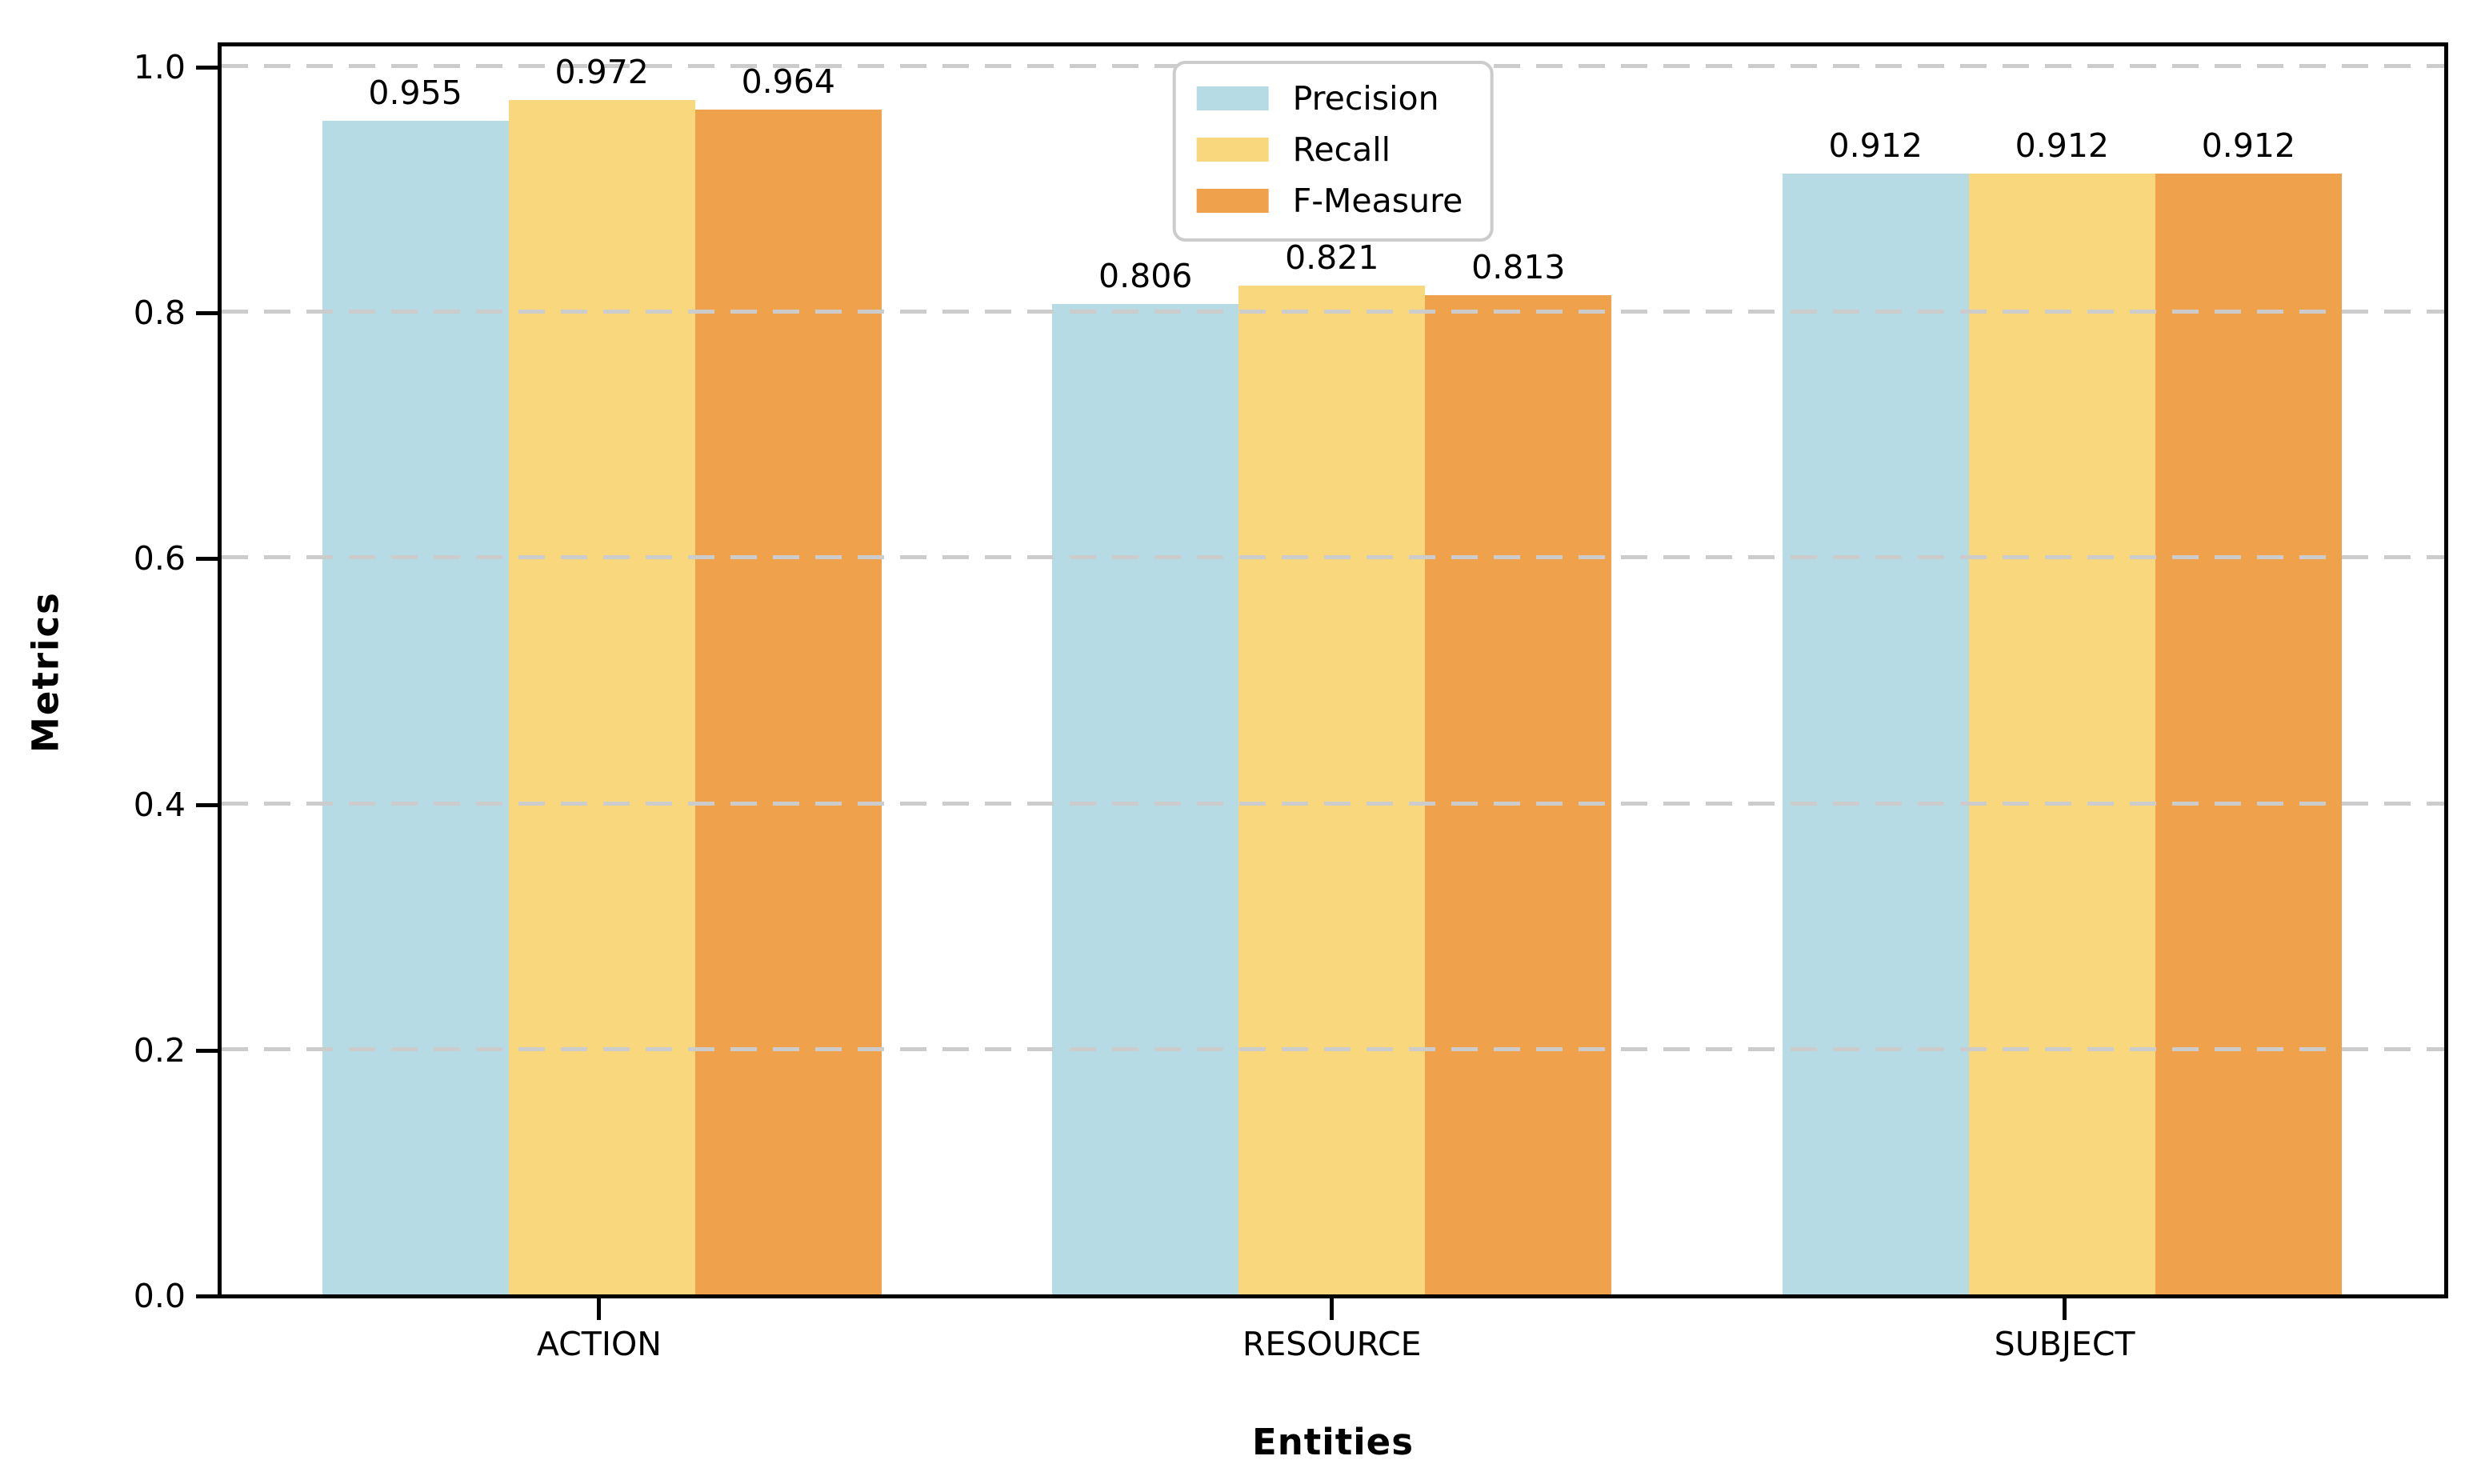  What do you see at coordinates (1145, 799) in the screenshot?
I see `bar-resource-precision` at bounding box center [1145, 799].